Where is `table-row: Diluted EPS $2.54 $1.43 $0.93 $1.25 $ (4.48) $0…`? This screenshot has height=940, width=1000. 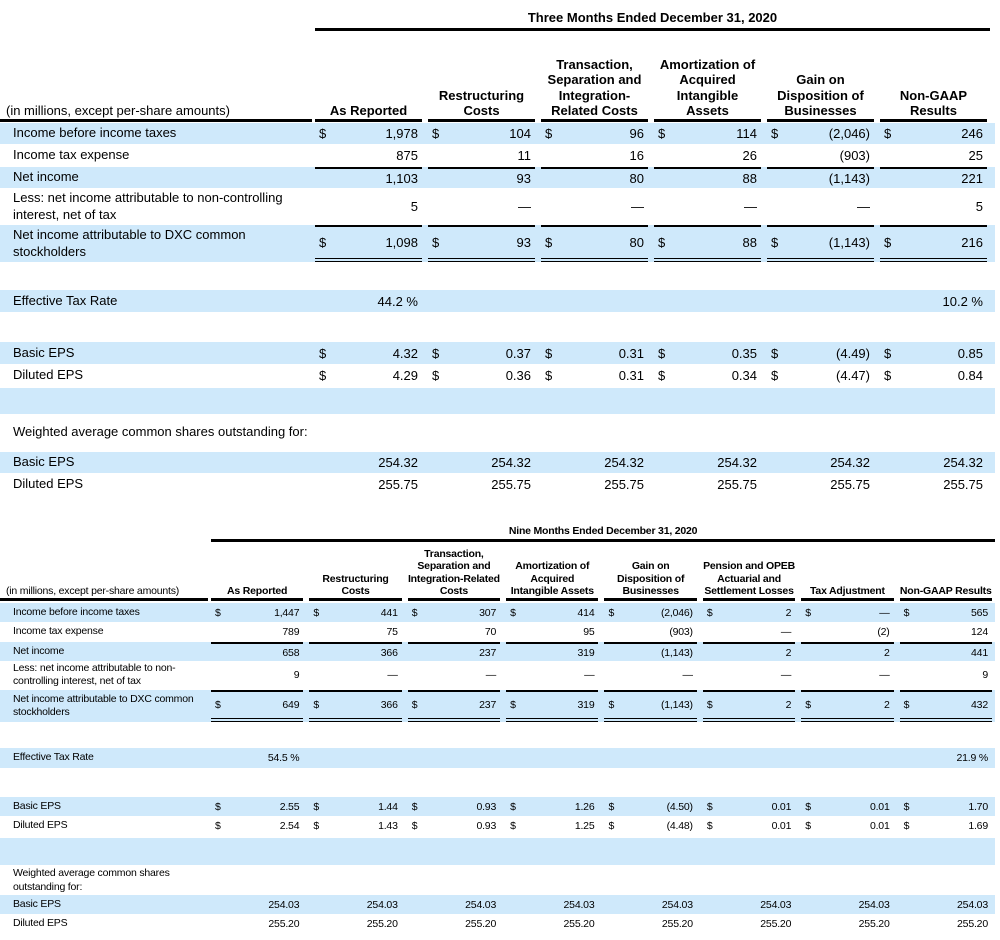
table-row: Diluted EPS $2.54 $1.43 $0.93 $1.25 $ (4.48) $0… is located at coordinates (497, 826).